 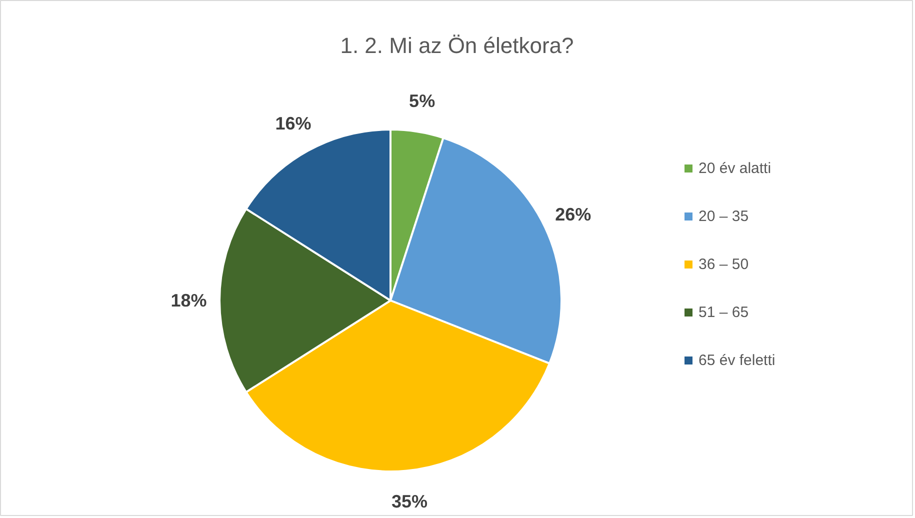 I want to click on legend-label: 20 év alatti, so click(x=735, y=168).